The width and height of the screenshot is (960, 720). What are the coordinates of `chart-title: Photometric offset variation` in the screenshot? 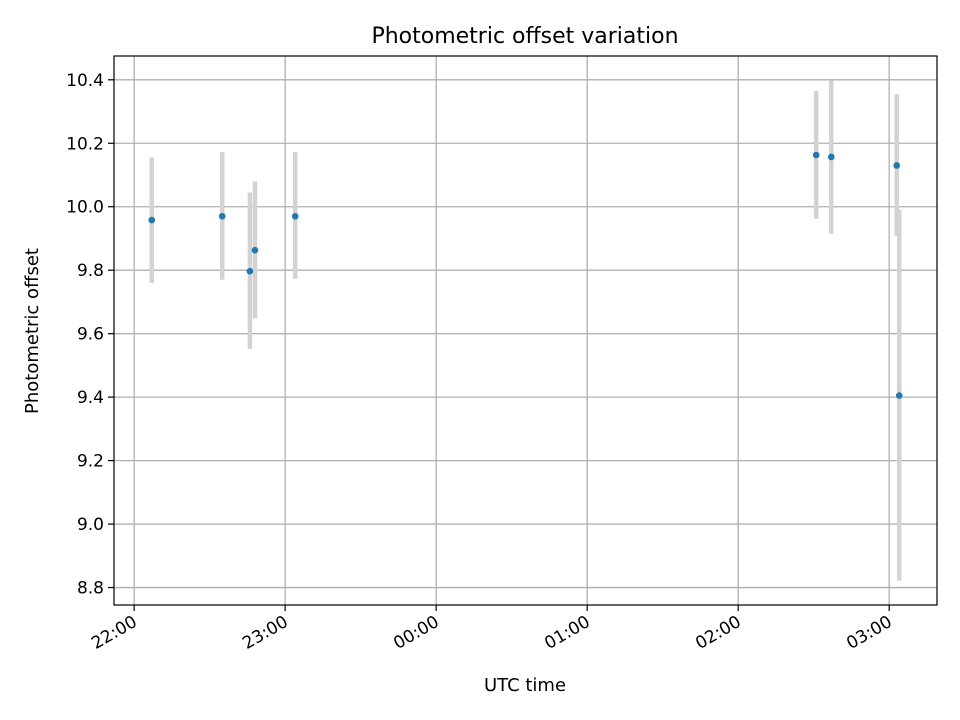 It's located at (524, 36).